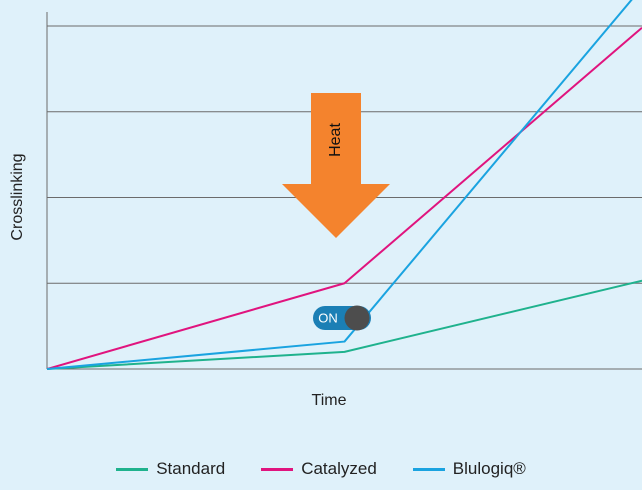 Image resolution: width=642 pixels, height=490 pixels. What do you see at coordinates (342, 318) in the screenshot?
I see `on-switch: ON` at bounding box center [342, 318].